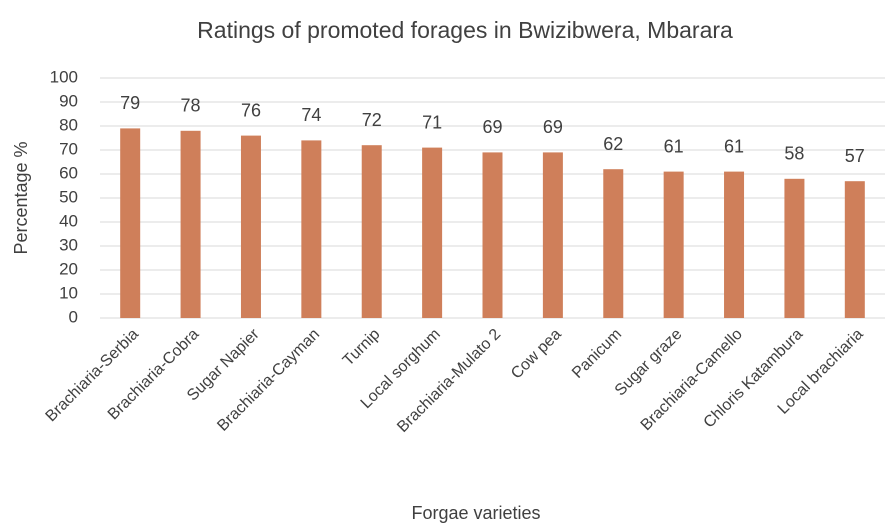  Describe the element at coordinates (692, 380) in the screenshot. I see `x-tick-label: Brachiaria-Camello` at that location.